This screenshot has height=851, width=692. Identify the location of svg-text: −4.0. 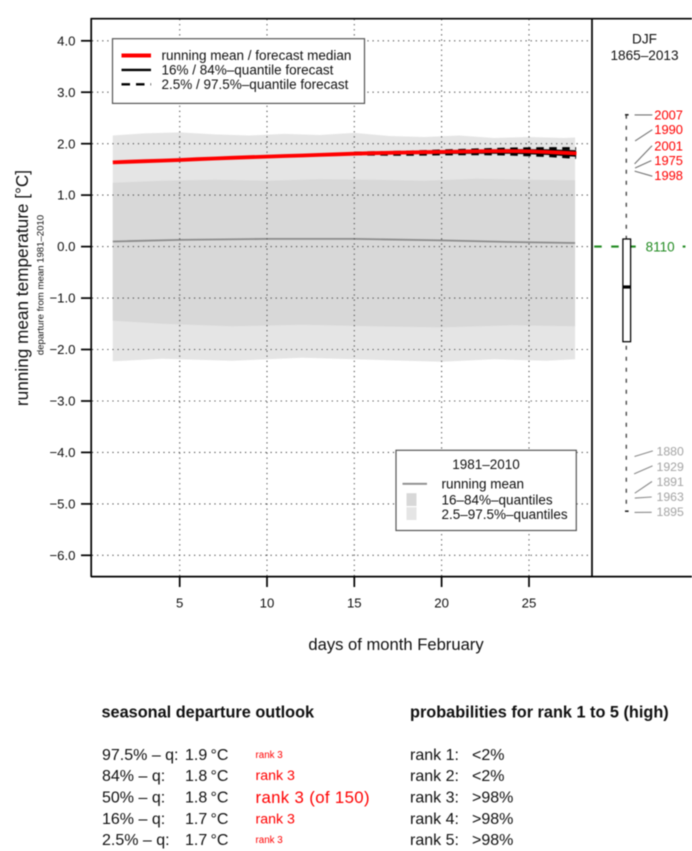
(62, 452).